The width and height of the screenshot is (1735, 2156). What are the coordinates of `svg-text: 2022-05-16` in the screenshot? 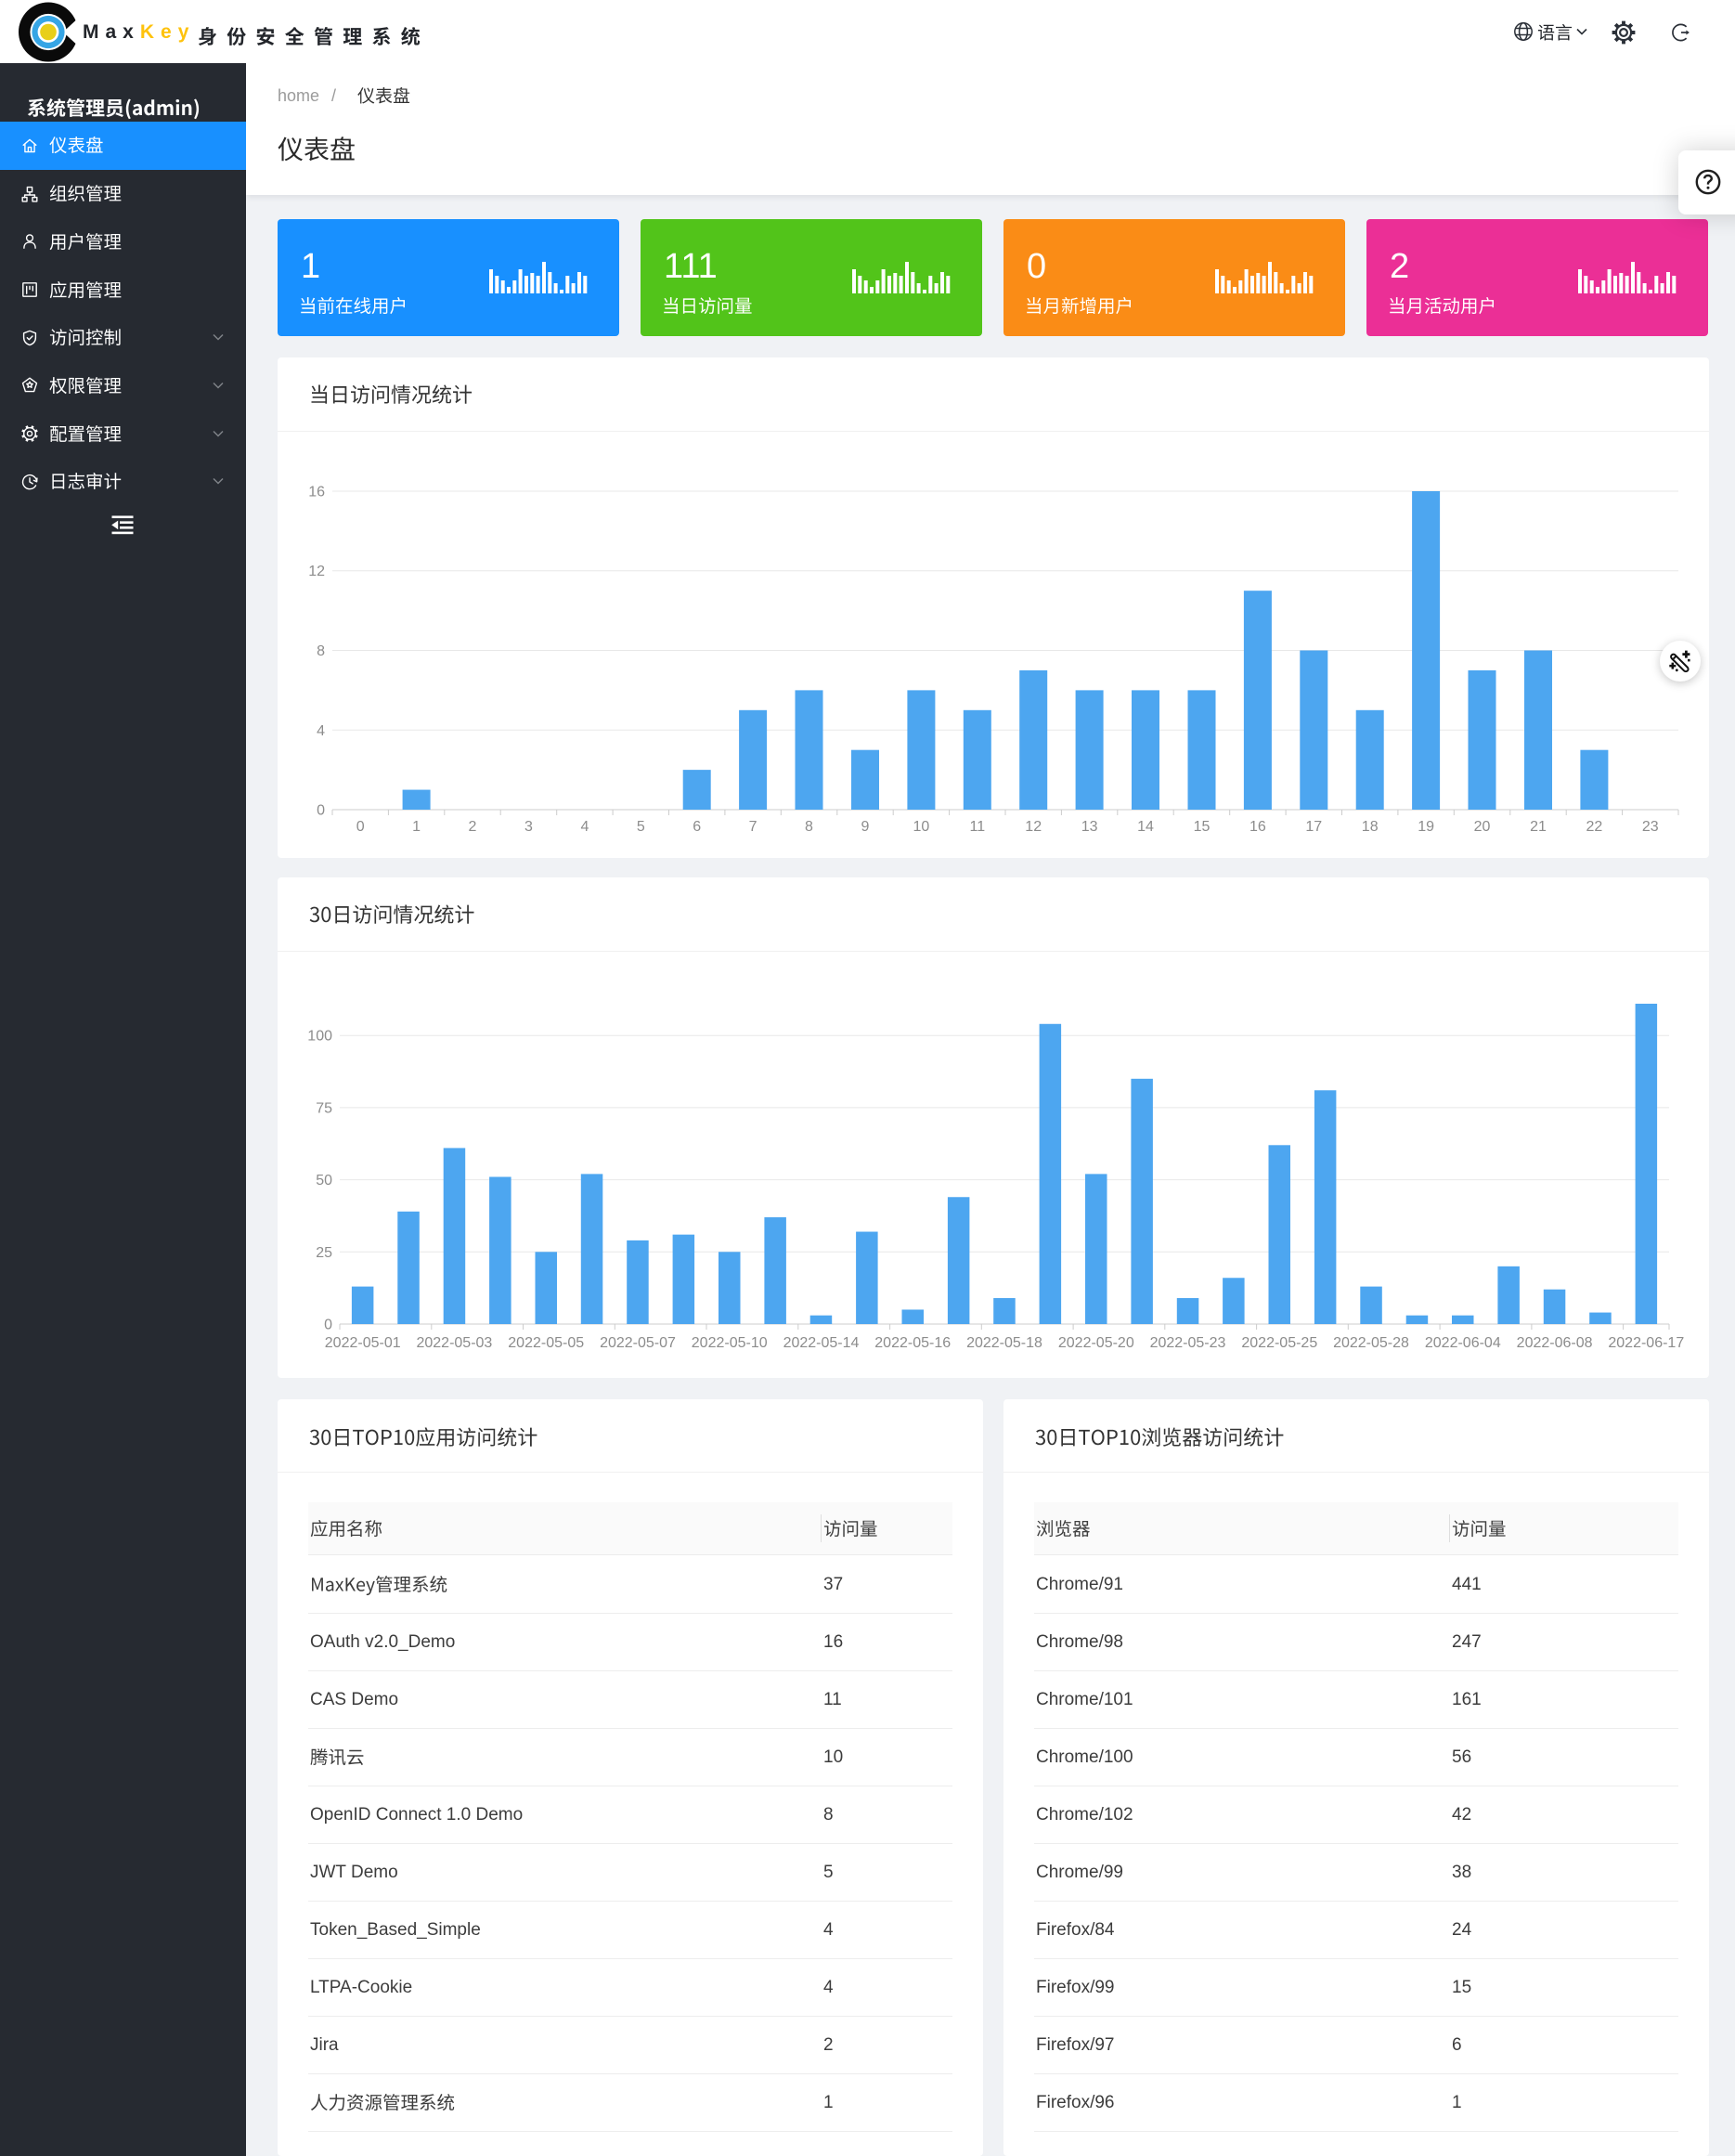 It's located at (912, 1343).